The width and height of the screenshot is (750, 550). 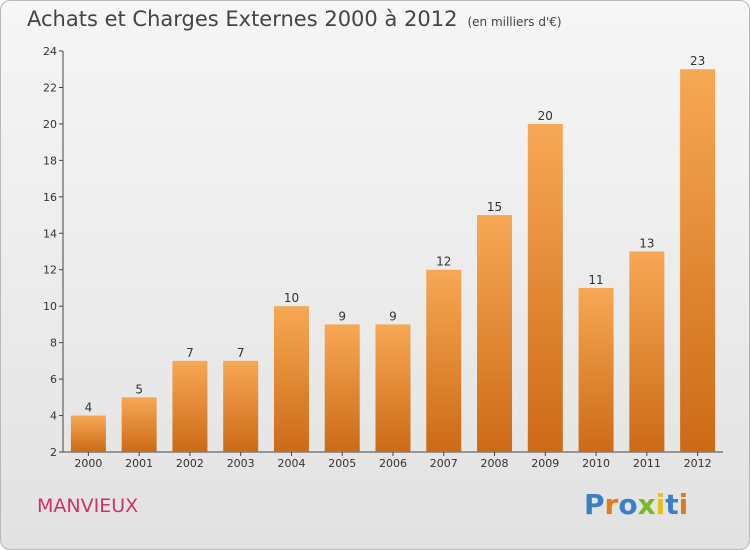 I want to click on y-tick-label: 24, so click(x=50, y=51).